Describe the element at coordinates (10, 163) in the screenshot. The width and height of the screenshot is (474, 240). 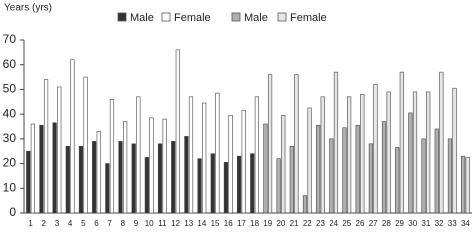
I see `y-tick-label: 20` at that location.